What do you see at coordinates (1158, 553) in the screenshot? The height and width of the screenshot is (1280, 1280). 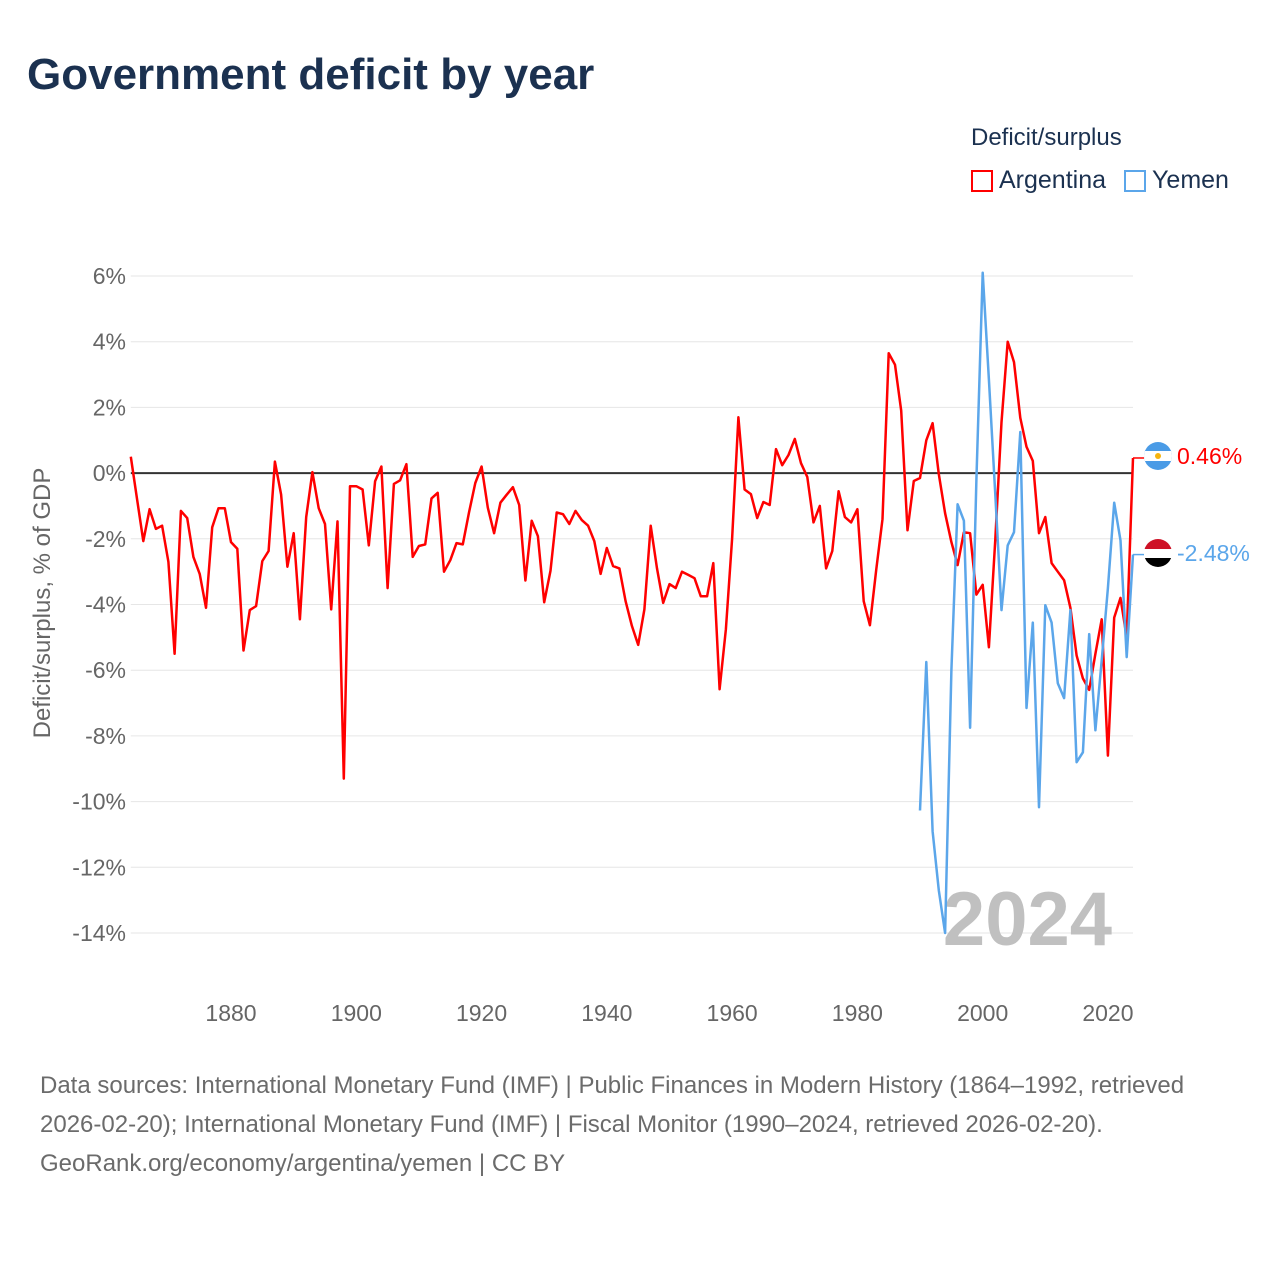 I see `yemen-flag-icon` at bounding box center [1158, 553].